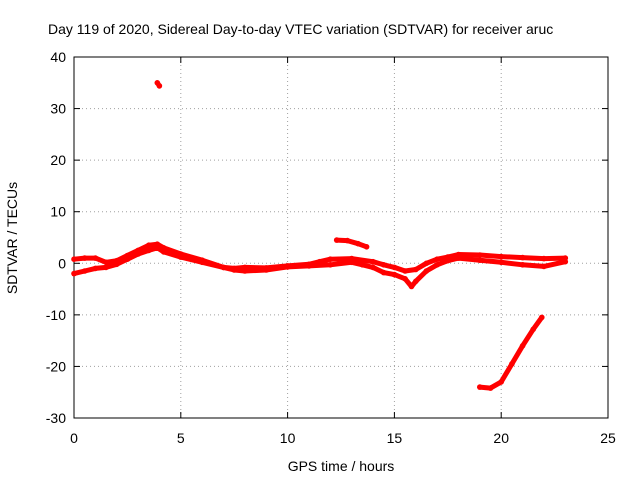 The image size is (640, 480). Describe the element at coordinates (58, 57) in the screenshot. I see `y-tick-label: 40` at that location.